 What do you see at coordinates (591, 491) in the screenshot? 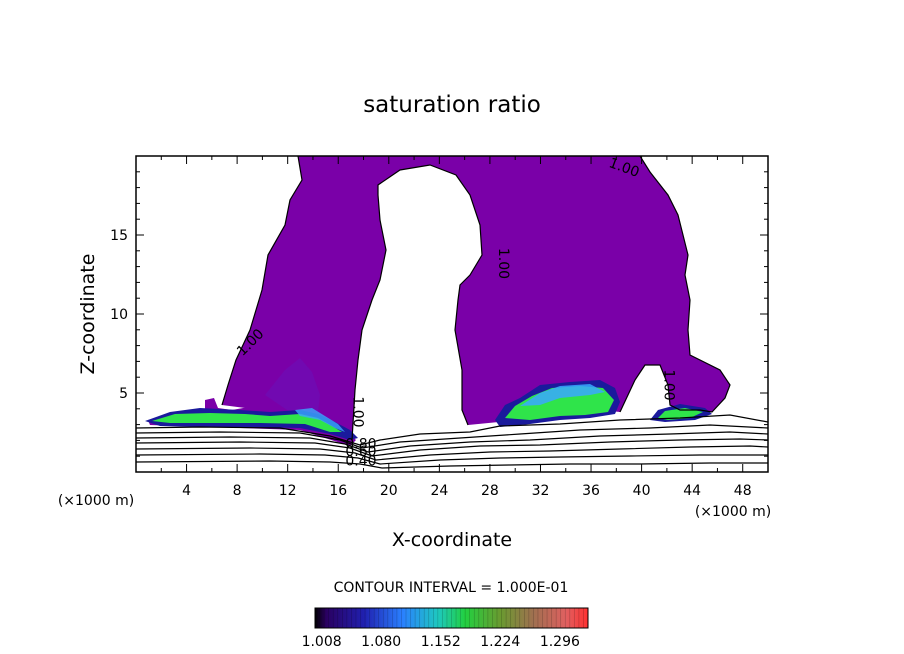
I see `x-tick-label: 36` at bounding box center [591, 491].